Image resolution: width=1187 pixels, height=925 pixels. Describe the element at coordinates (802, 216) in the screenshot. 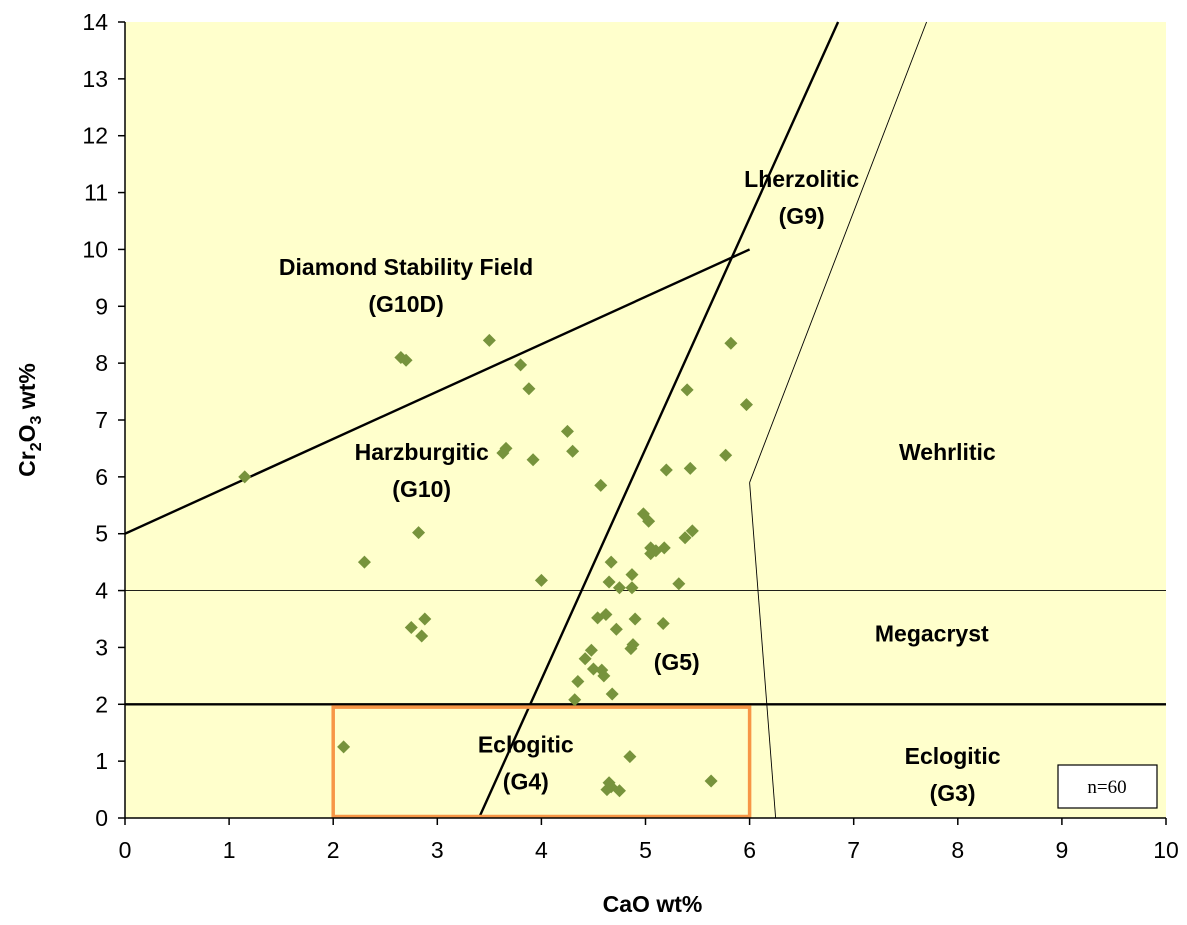

I see `region-label-line: (G9)` at that location.